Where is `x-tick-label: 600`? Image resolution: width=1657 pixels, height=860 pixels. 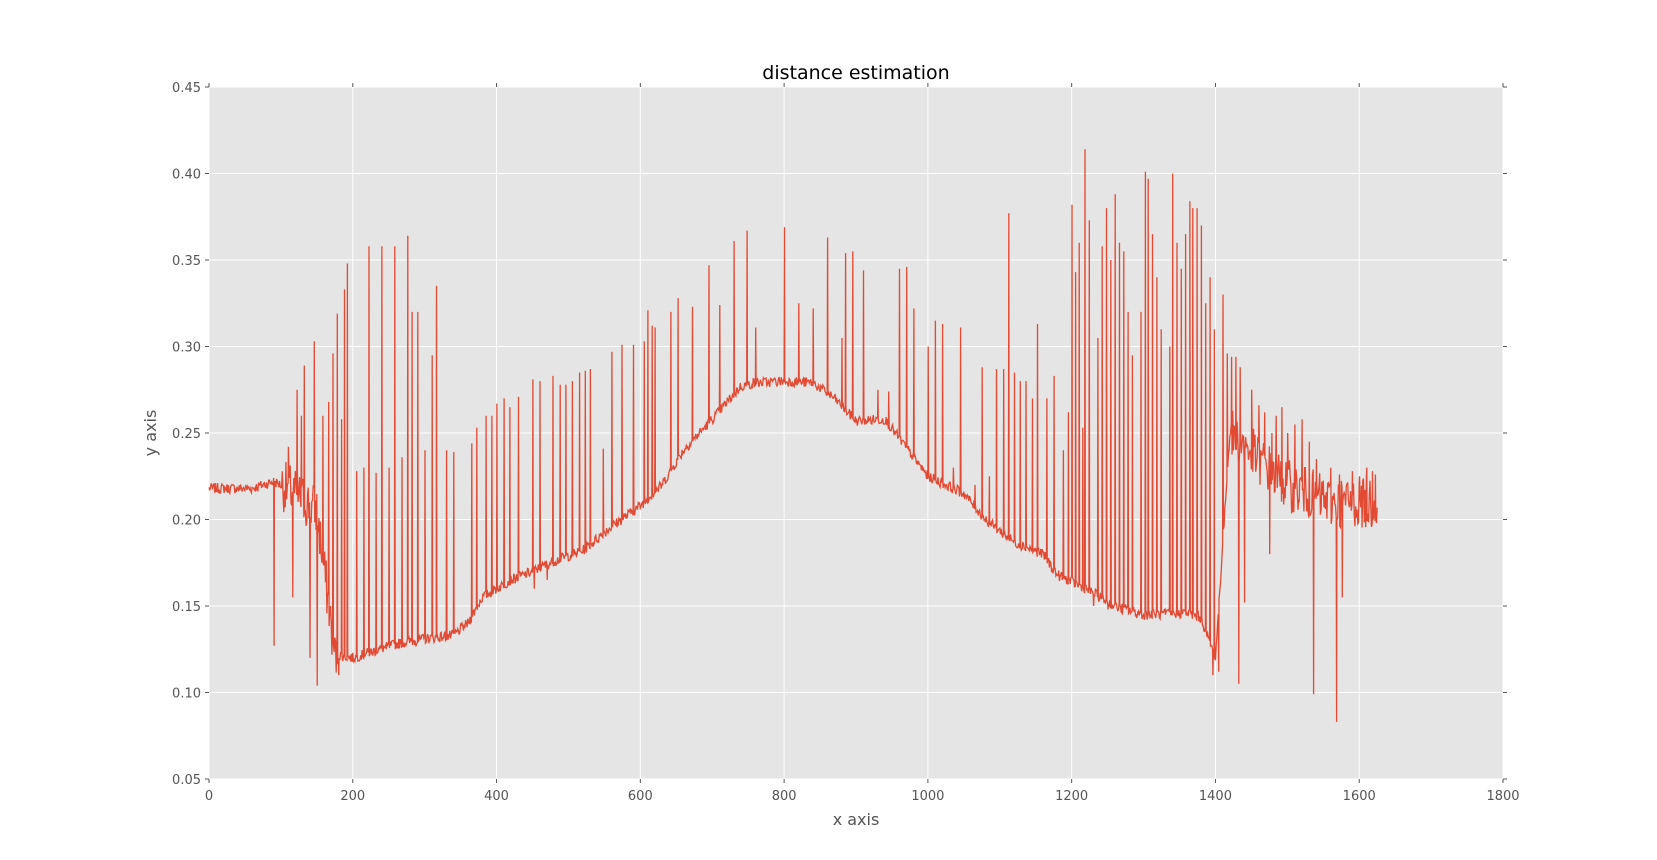
x-tick-label: 600 is located at coordinates (640, 796).